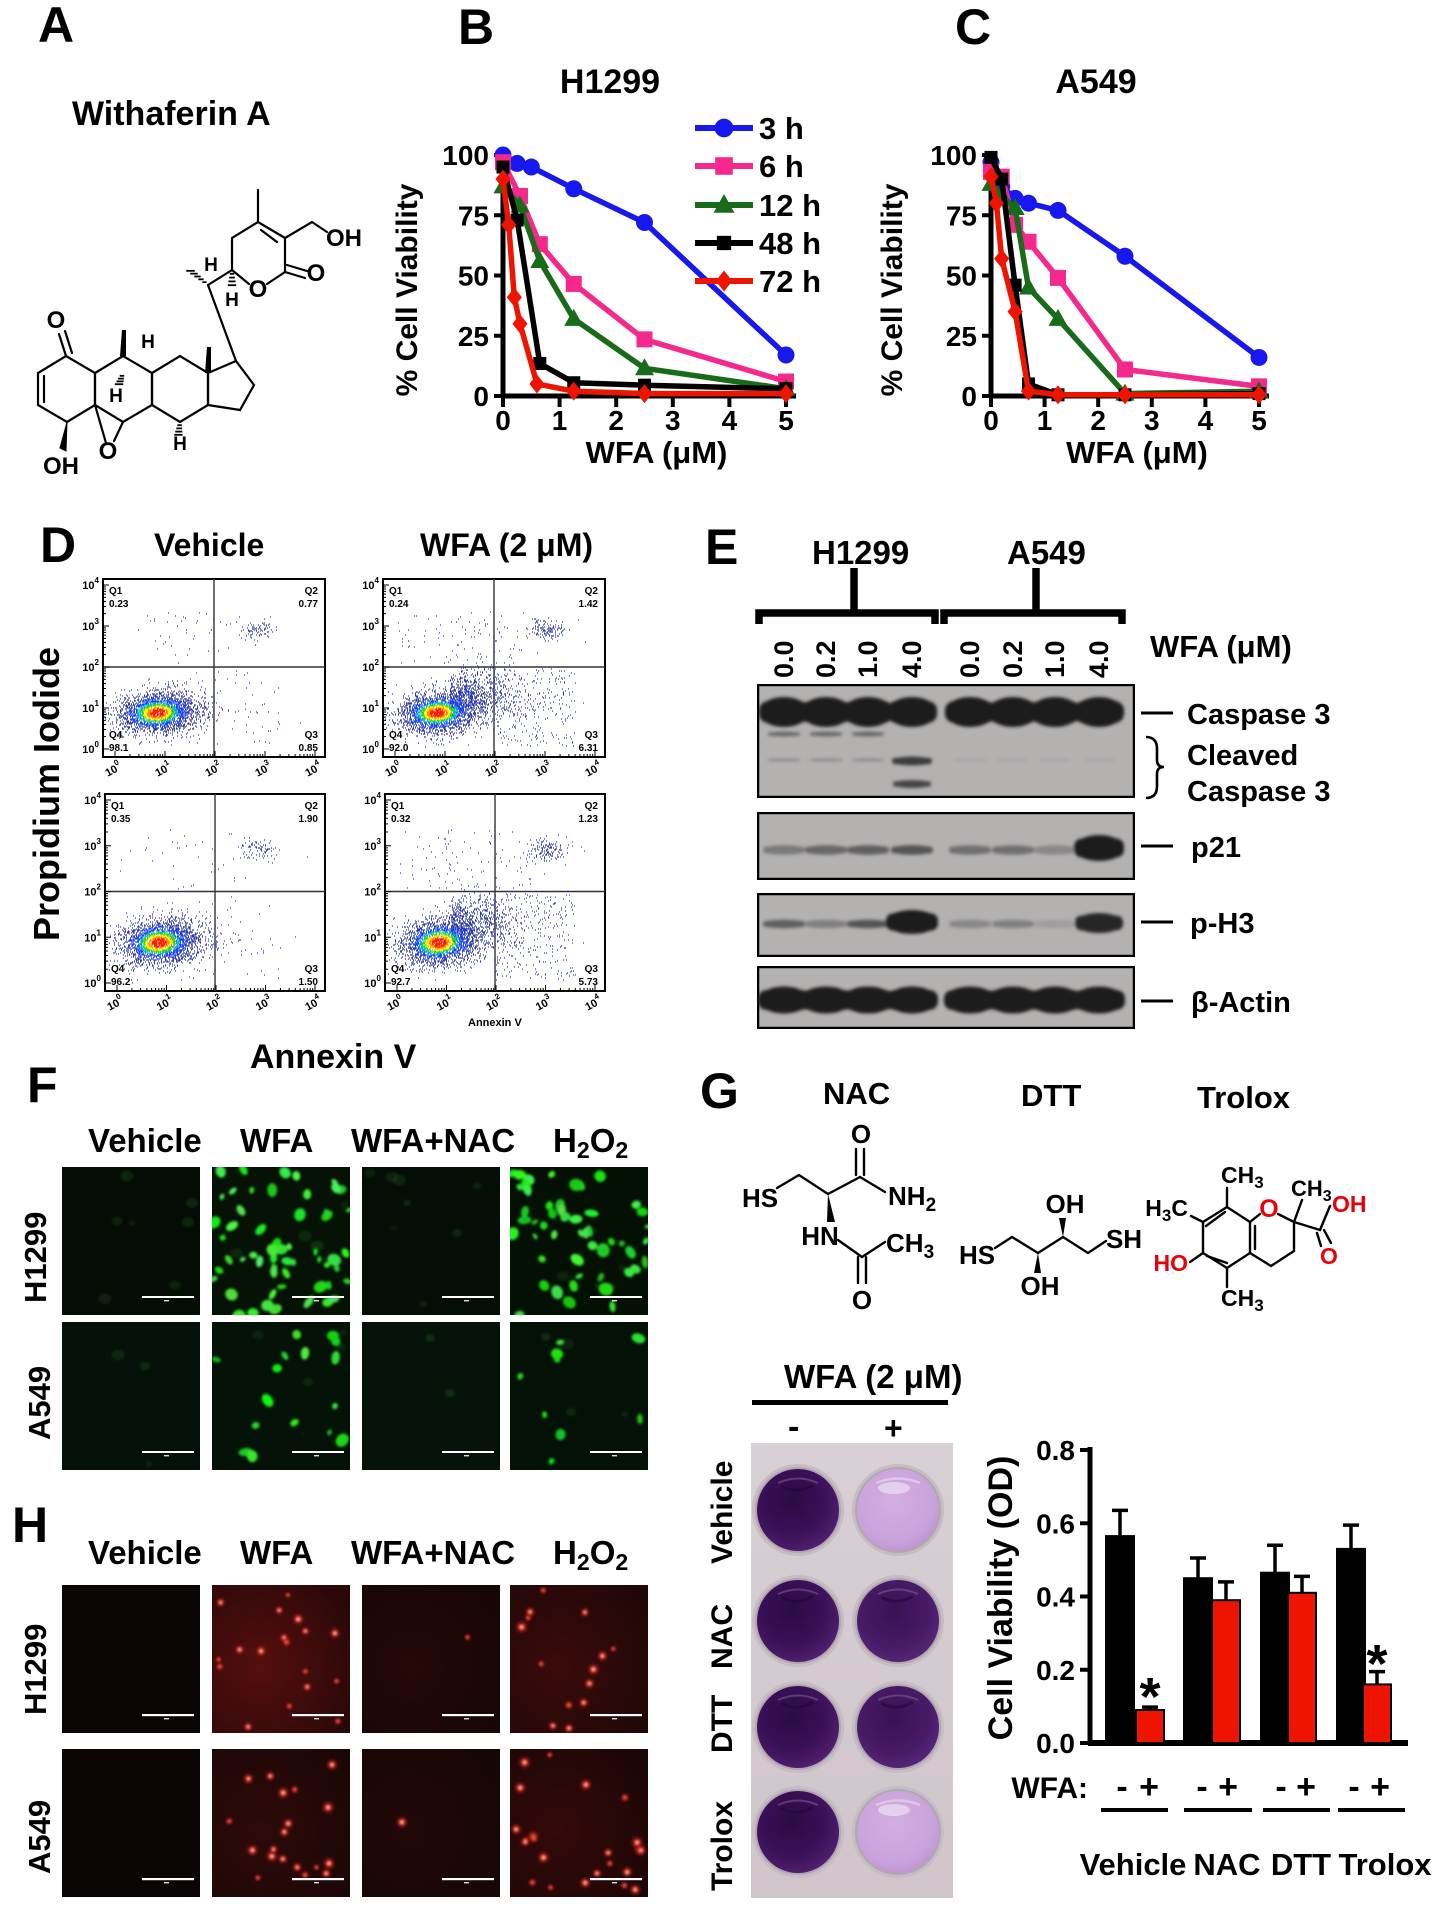 Image resolution: width=1440 pixels, height=1907 pixels. What do you see at coordinates (589, 819) in the screenshot?
I see `svg-text: 1.23` at bounding box center [589, 819].